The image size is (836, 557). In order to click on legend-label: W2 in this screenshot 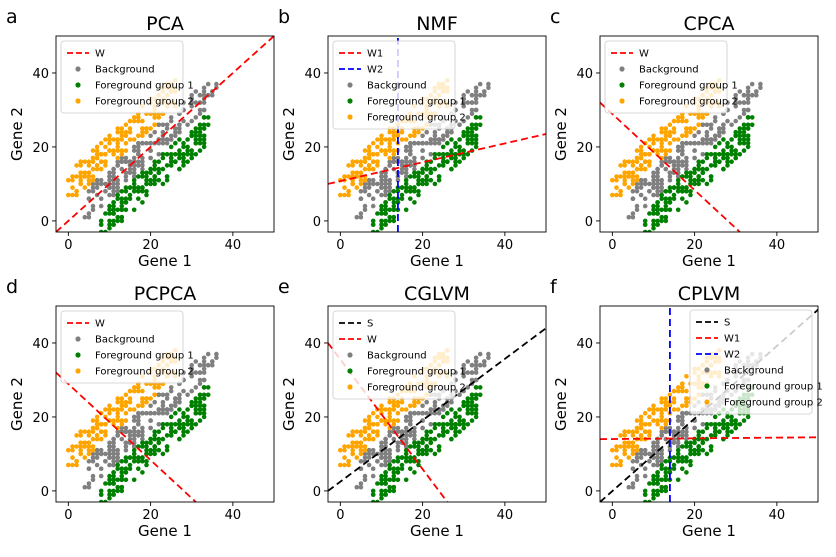, I will do `click(732, 355)`.